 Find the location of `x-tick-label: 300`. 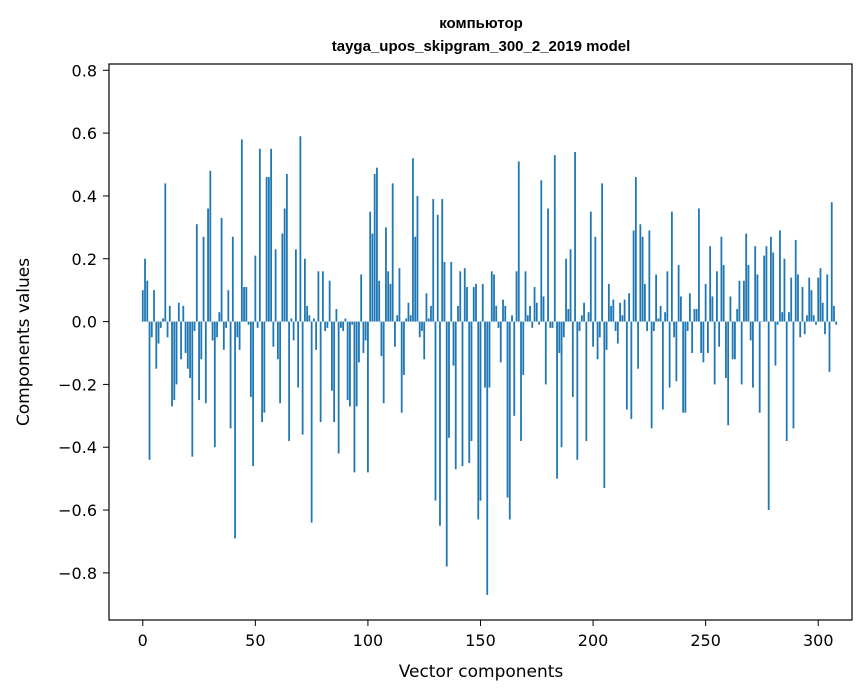

x-tick-label: 300 is located at coordinates (818, 640).